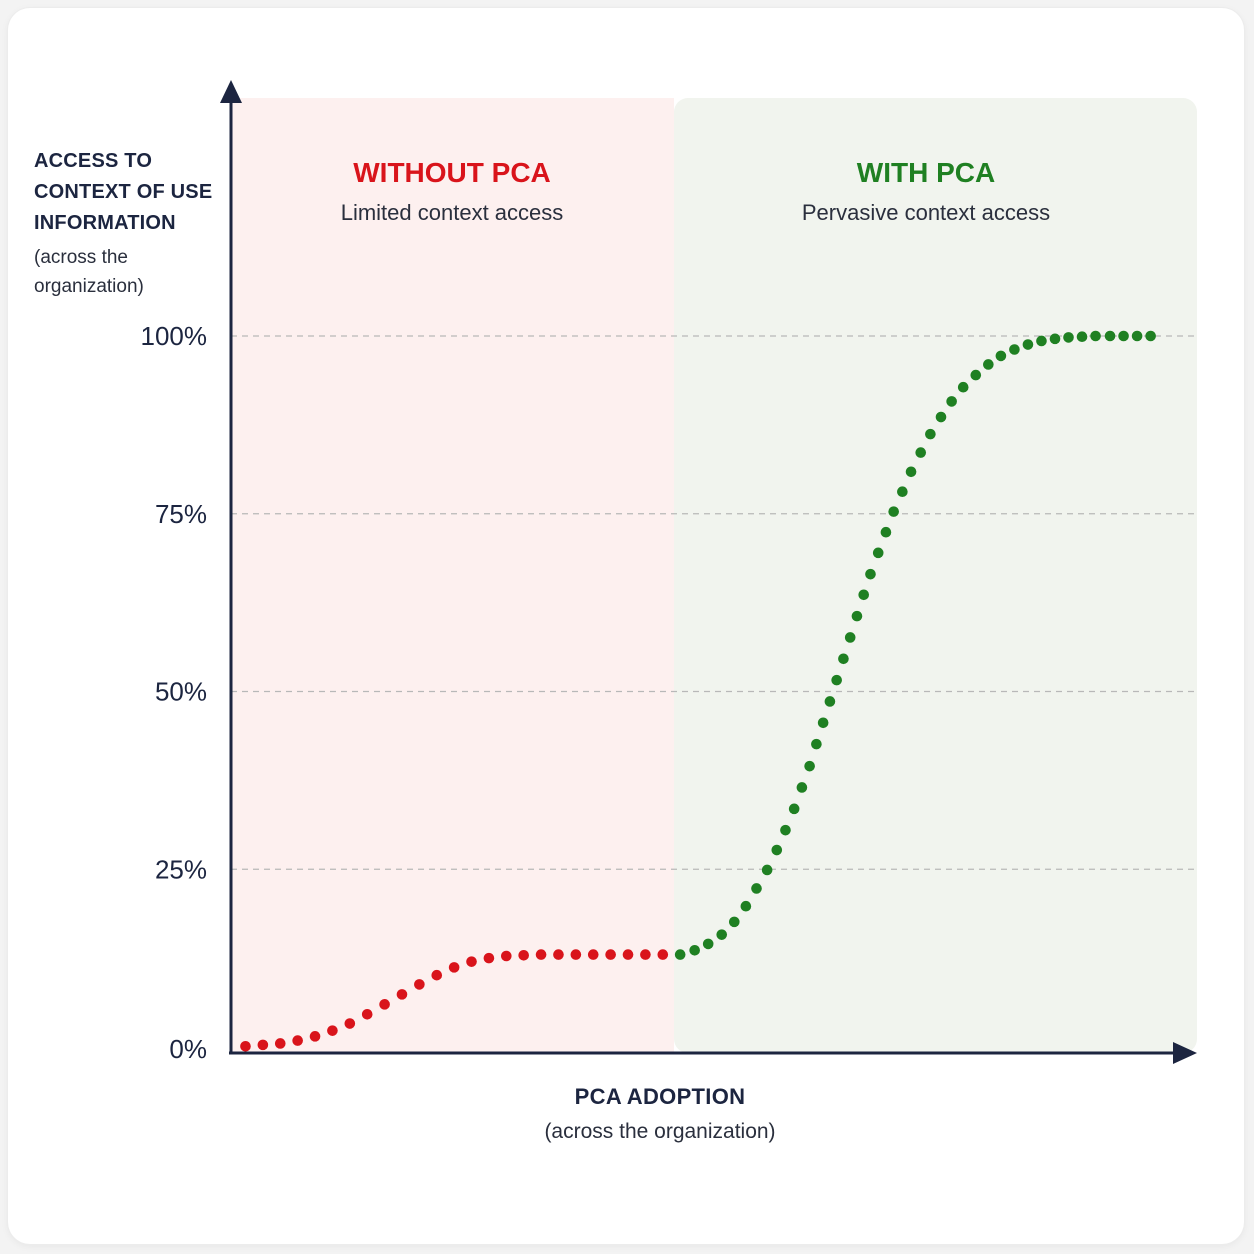  What do you see at coordinates (660, 1096) in the screenshot?
I see `x-axis-title: PCA ADOPTION` at bounding box center [660, 1096].